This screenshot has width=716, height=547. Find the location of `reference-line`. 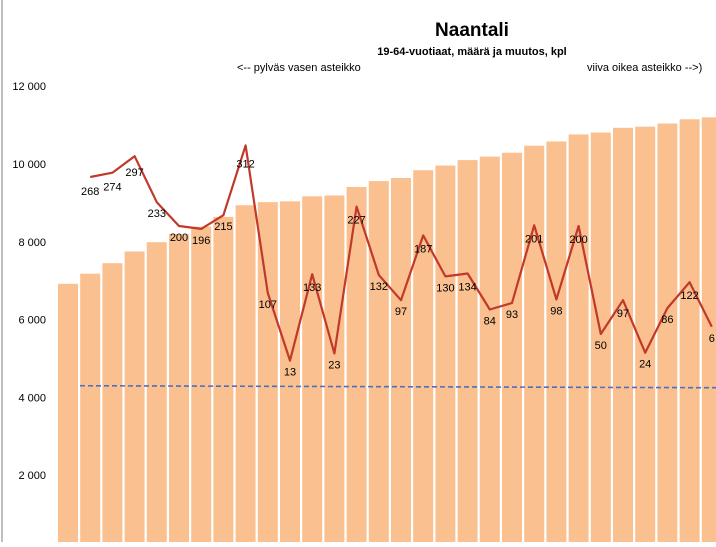

reference-line is located at coordinates (397, 386).